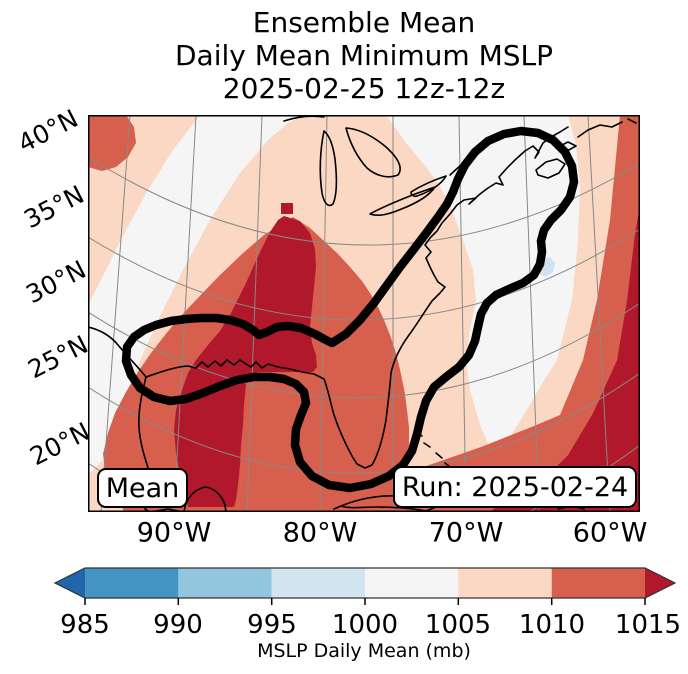  I want to click on colorbar-under-arrow, so click(70, 583).